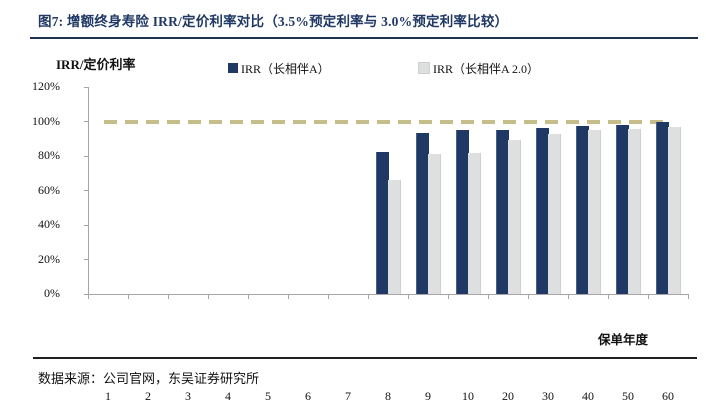 The image size is (706, 404). What do you see at coordinates (188, 396) in the screenshot?
I see `x-tick-label: 3` at bounding box center [188, 396].